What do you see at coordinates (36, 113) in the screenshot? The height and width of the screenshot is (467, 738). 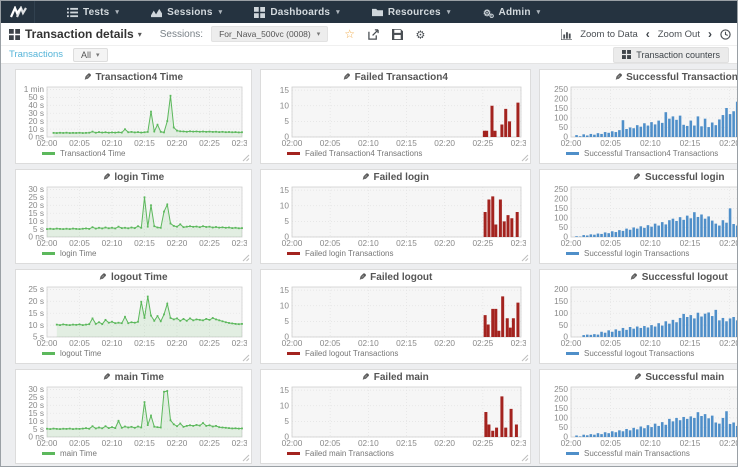 I see `svg-text: 30 s` at bounding box center [36, 113].